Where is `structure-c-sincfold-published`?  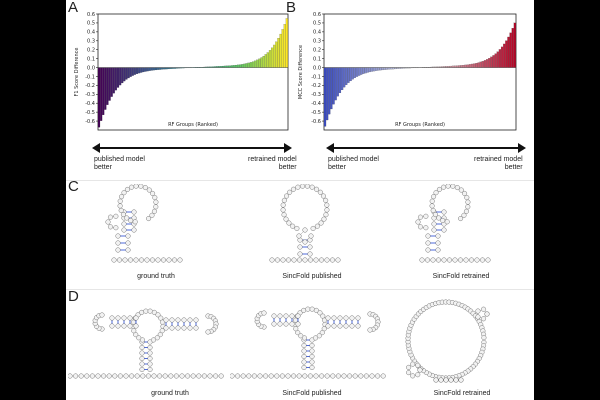
structure-c-sincfold-published is located at coordinates (305, 223).